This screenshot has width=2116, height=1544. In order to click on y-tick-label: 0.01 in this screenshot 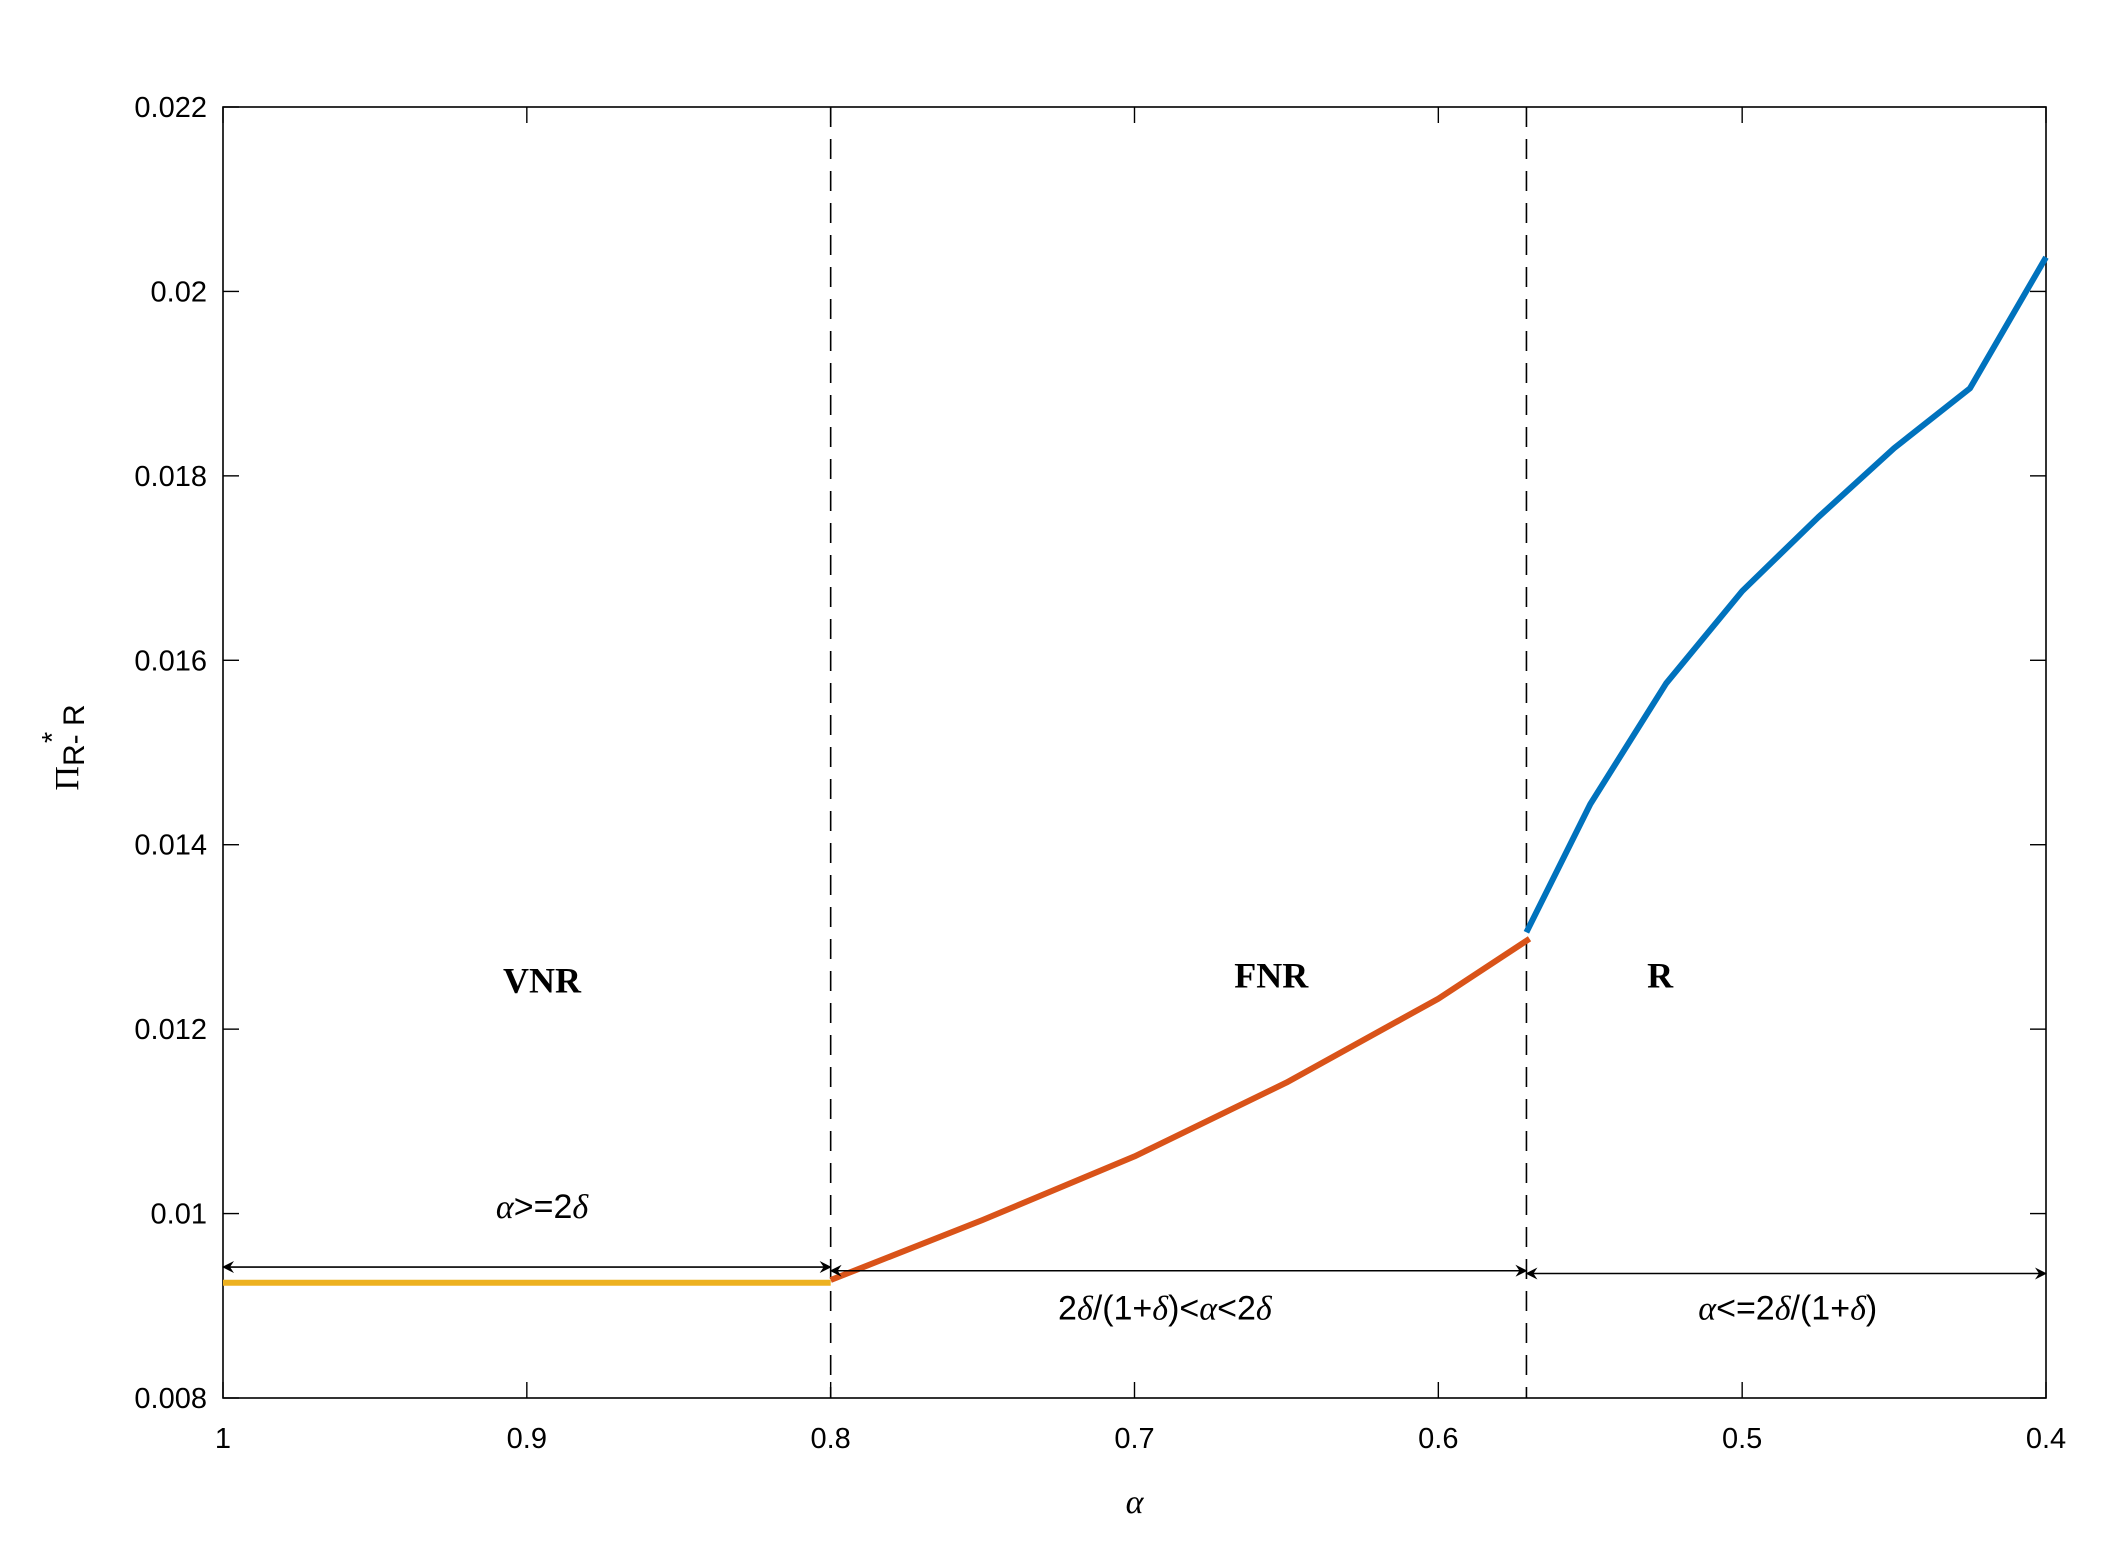, I will do `click(179, 1215)`.